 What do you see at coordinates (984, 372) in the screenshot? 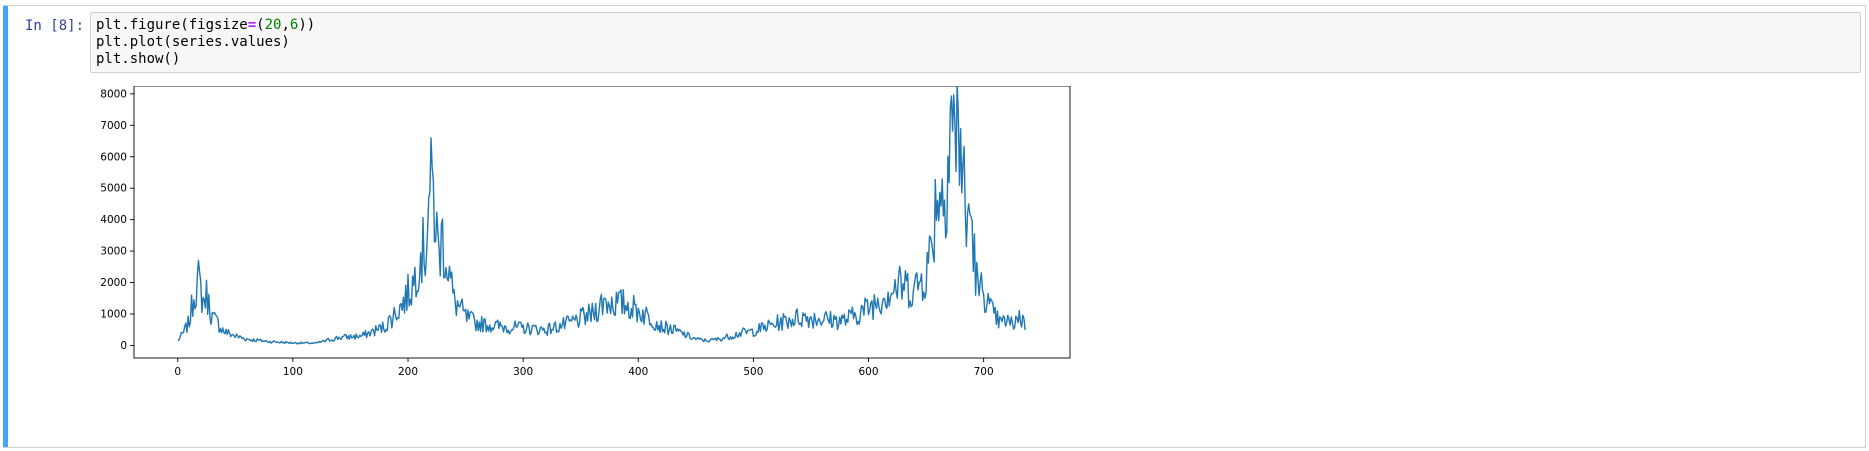
I see `x-tick-label: 700` at bounding box center [984, 372].